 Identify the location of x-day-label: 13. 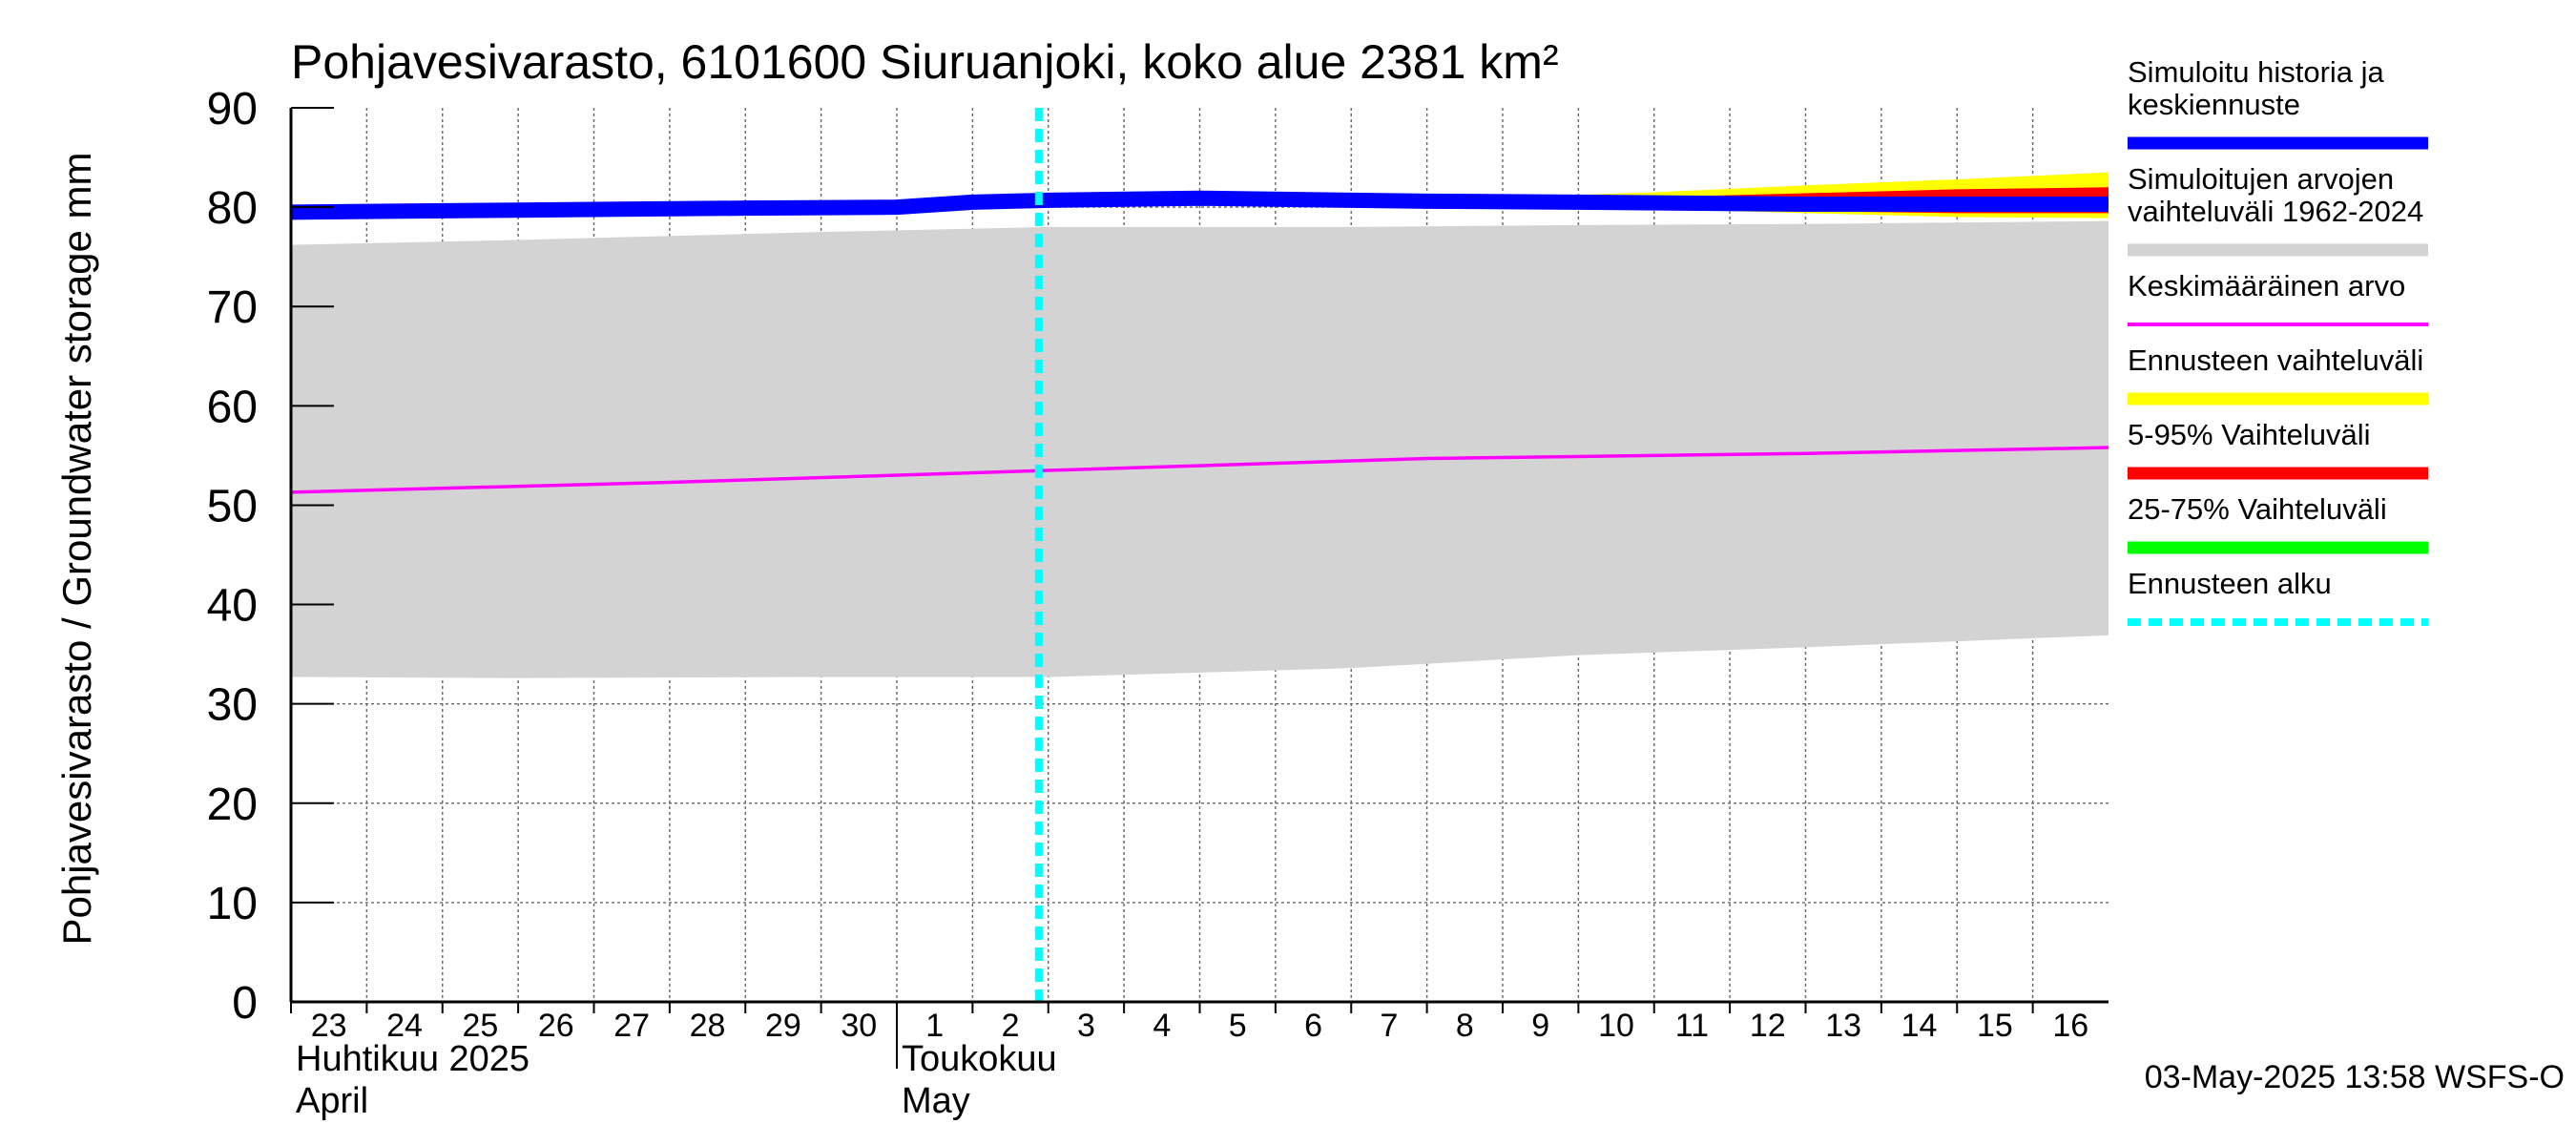
(1843, 1026).